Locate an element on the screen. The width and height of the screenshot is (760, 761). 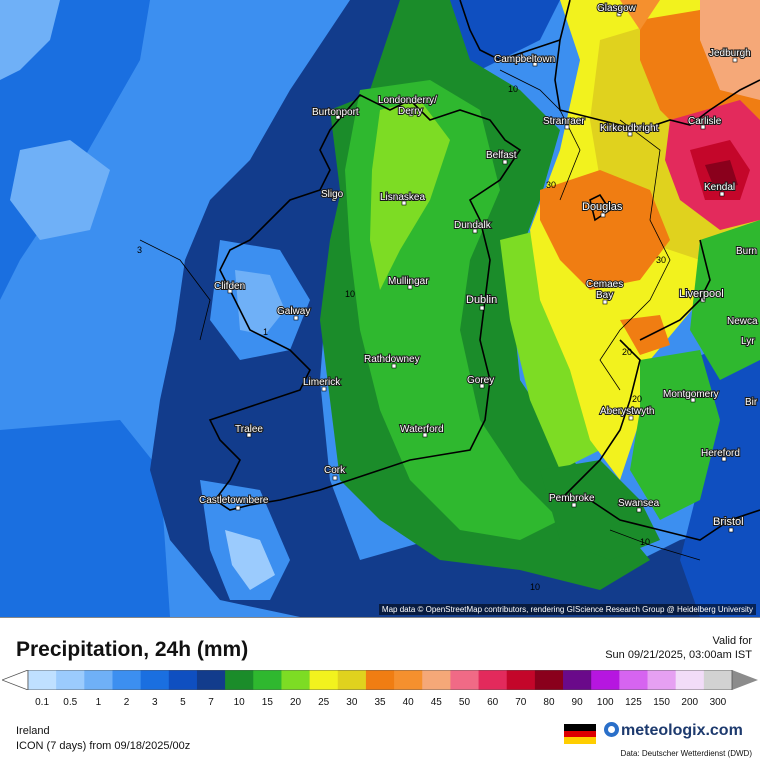
city-label-montgomery: Montgomery is located at coordinates (691, 394).